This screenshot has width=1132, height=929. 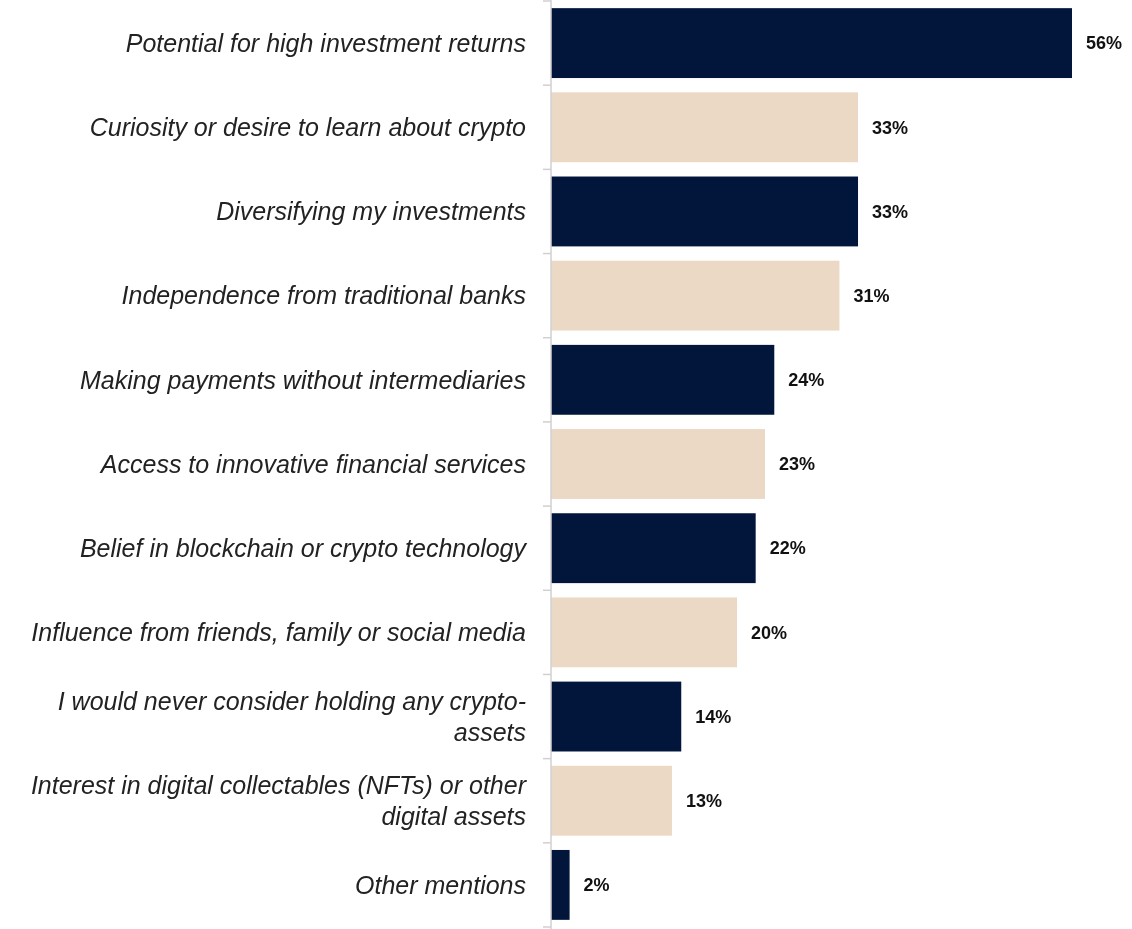 What do you see at coordinates (871, 295) in the screenshot?
I see `data-label: 31%` at bounding box center [871, 295].